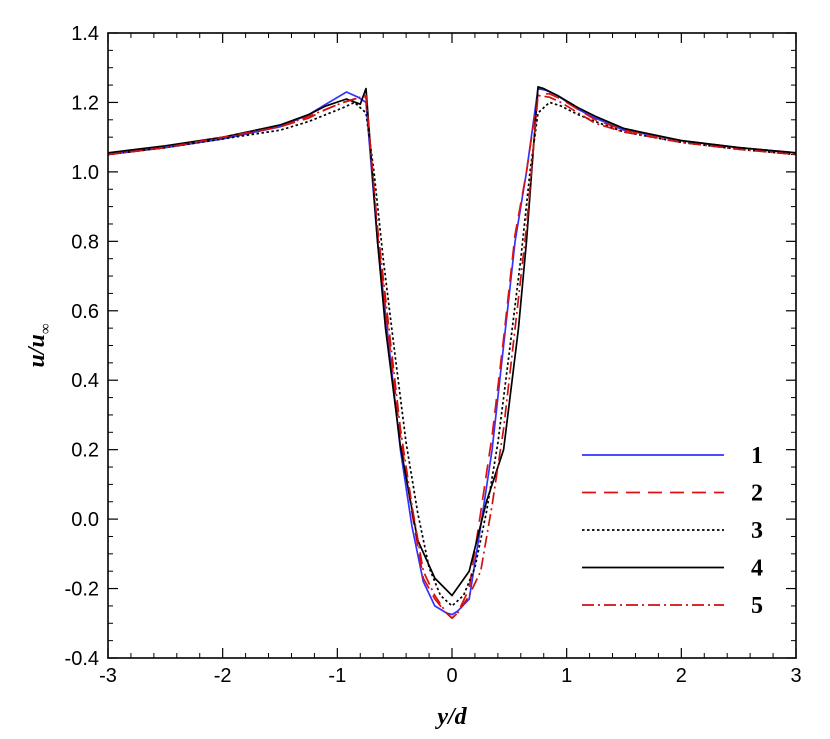 This screenshot has width=830, height=739. Describe the element at coordinates (757, 531) in the screenshot. I see `legend-label-3: 3` at that location.